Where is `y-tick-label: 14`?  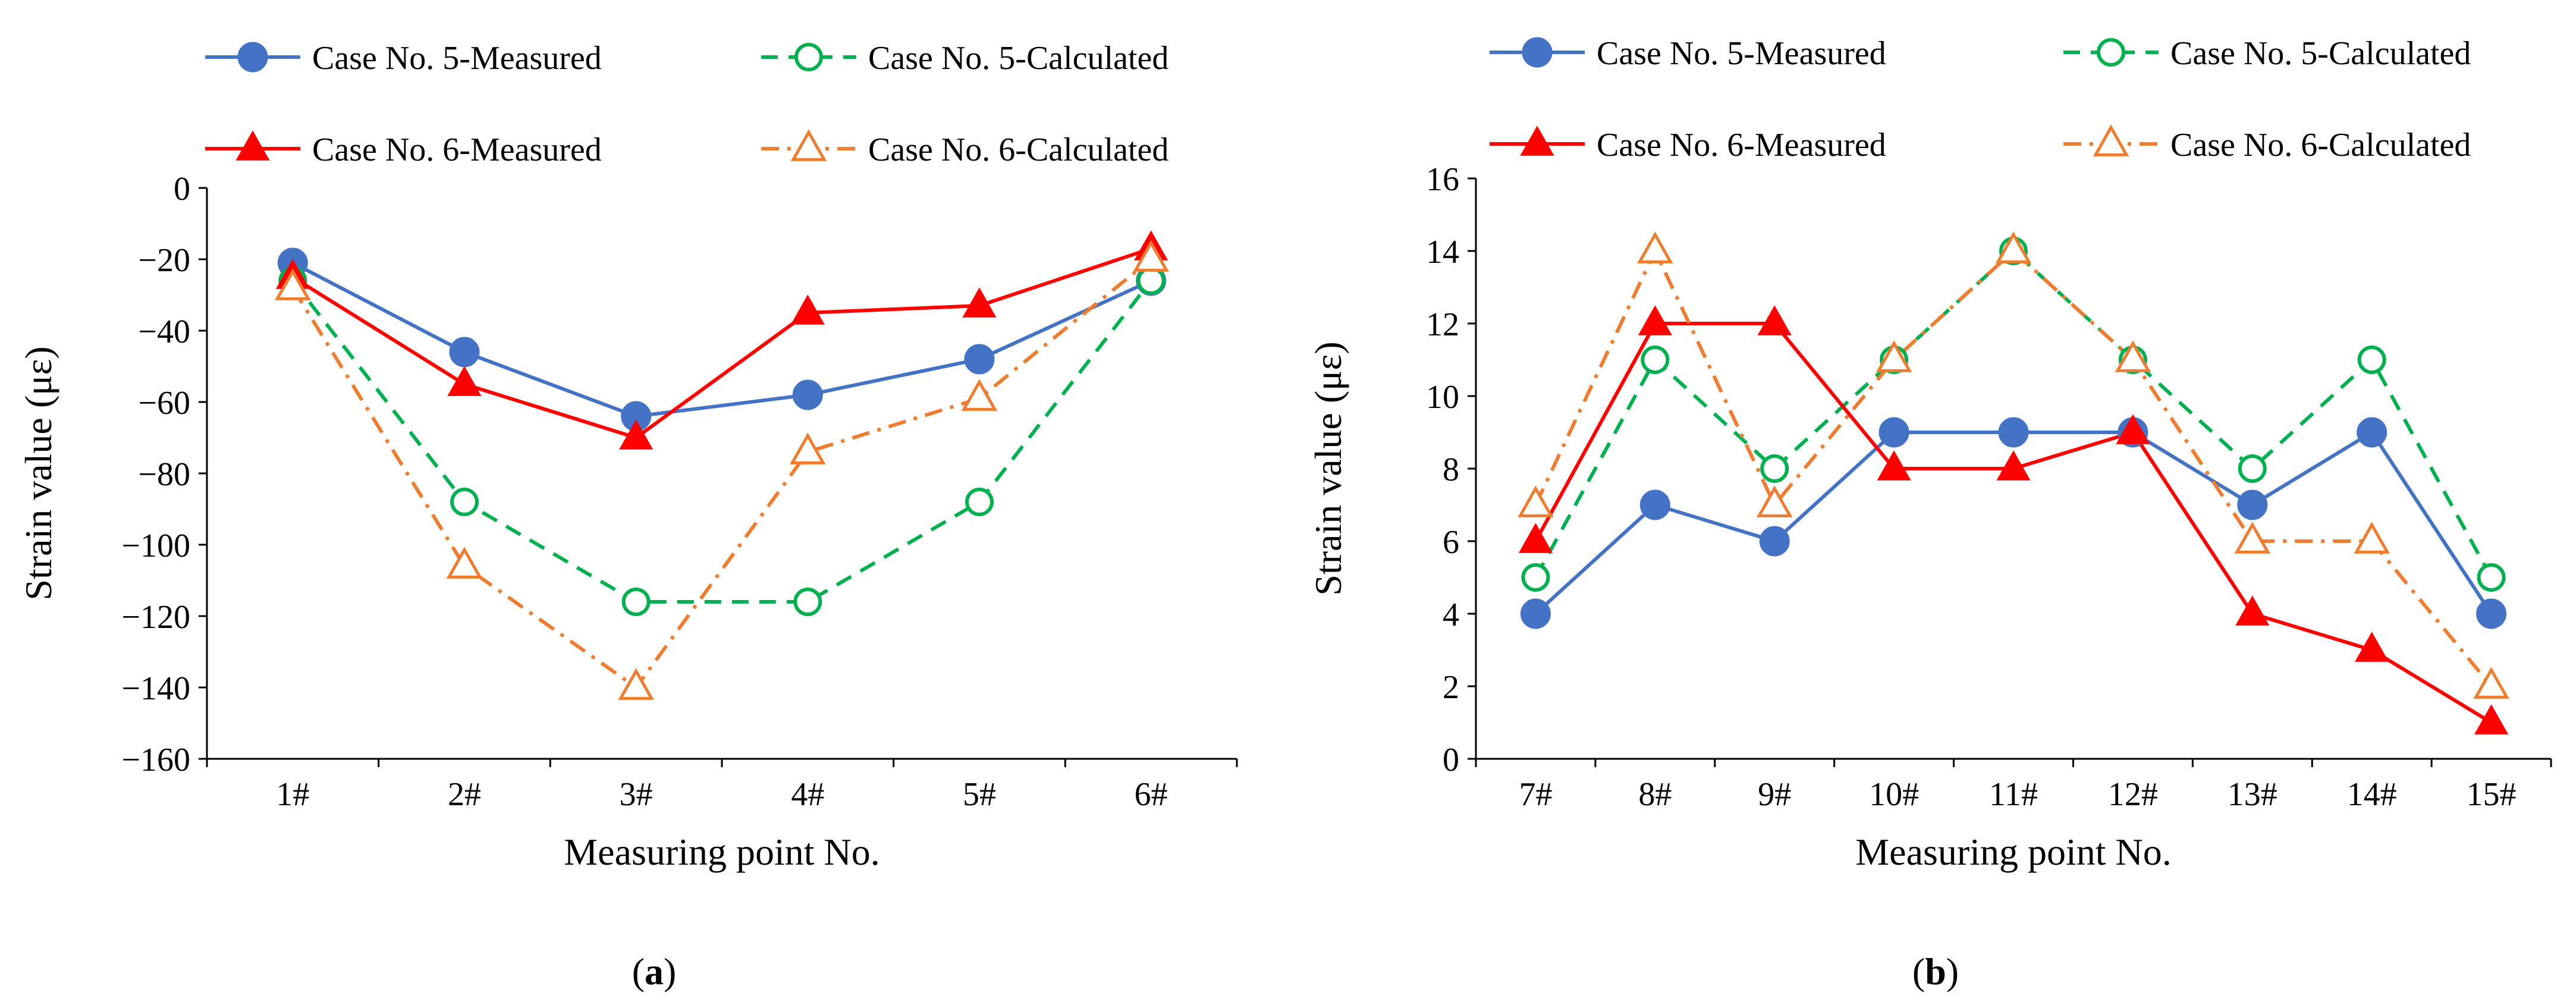
y-tick-label: 14 is located at coordinates (1442, 252).